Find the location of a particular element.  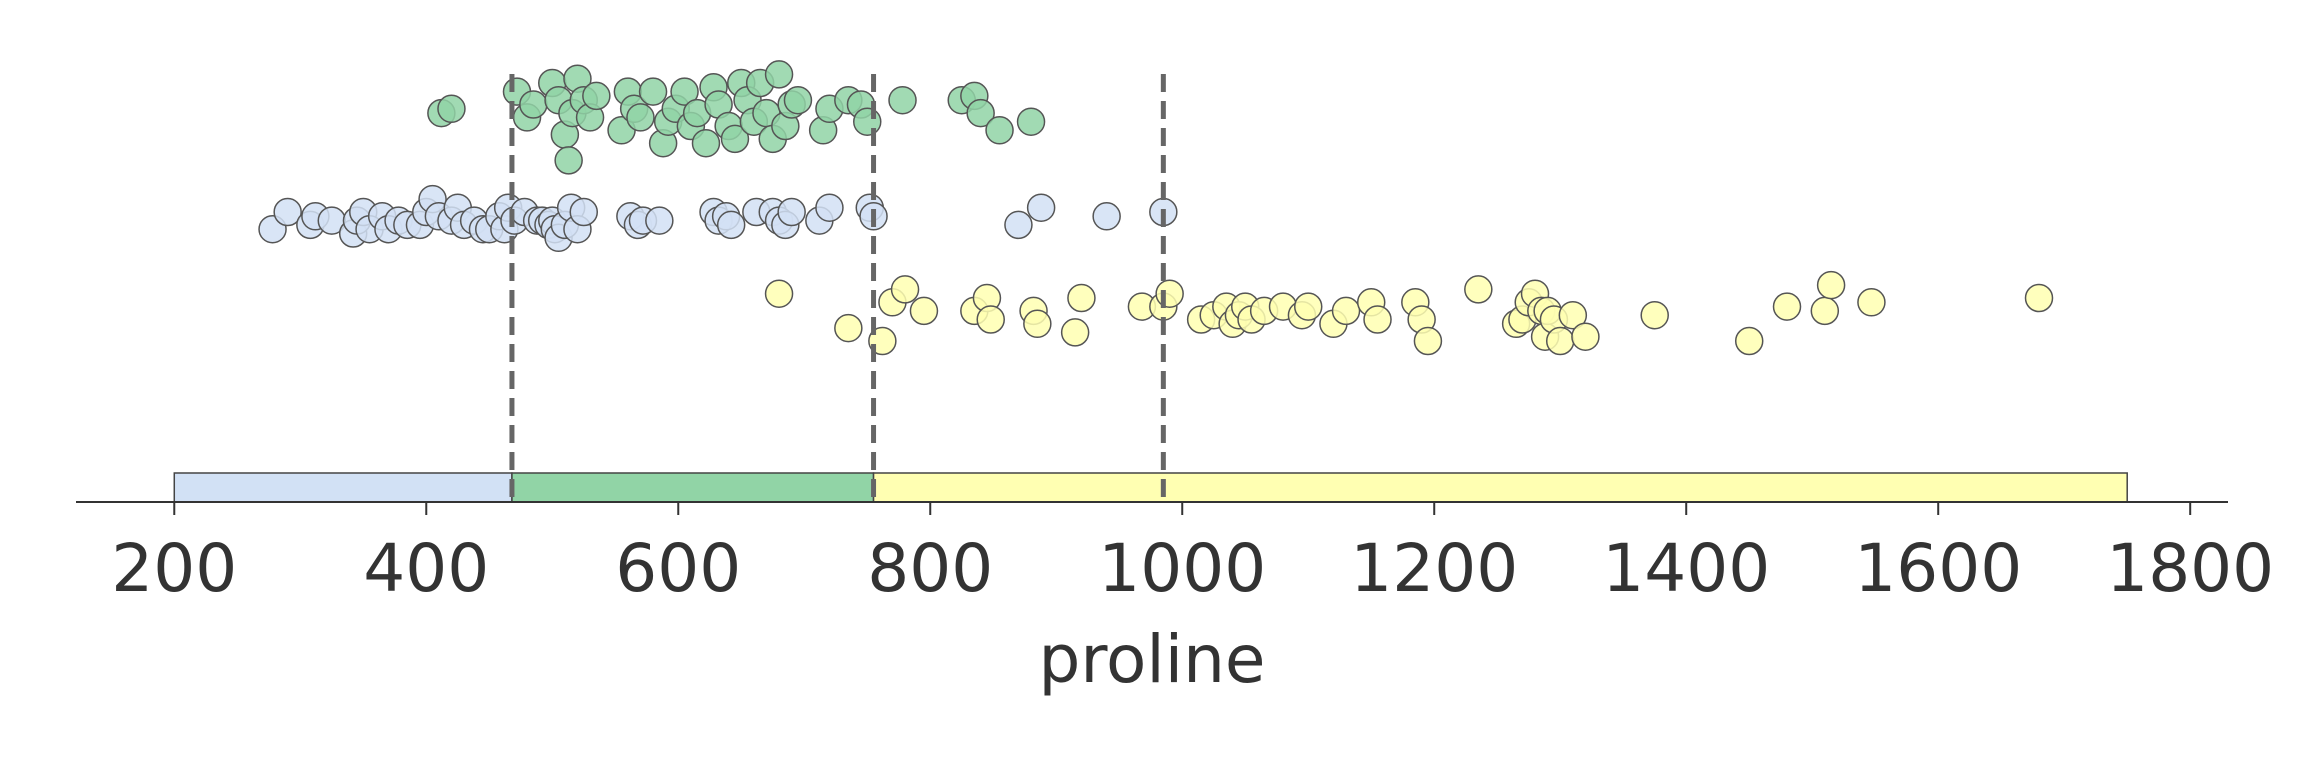

x-tick-label: 1200 is located at coordinates (1434, 568).